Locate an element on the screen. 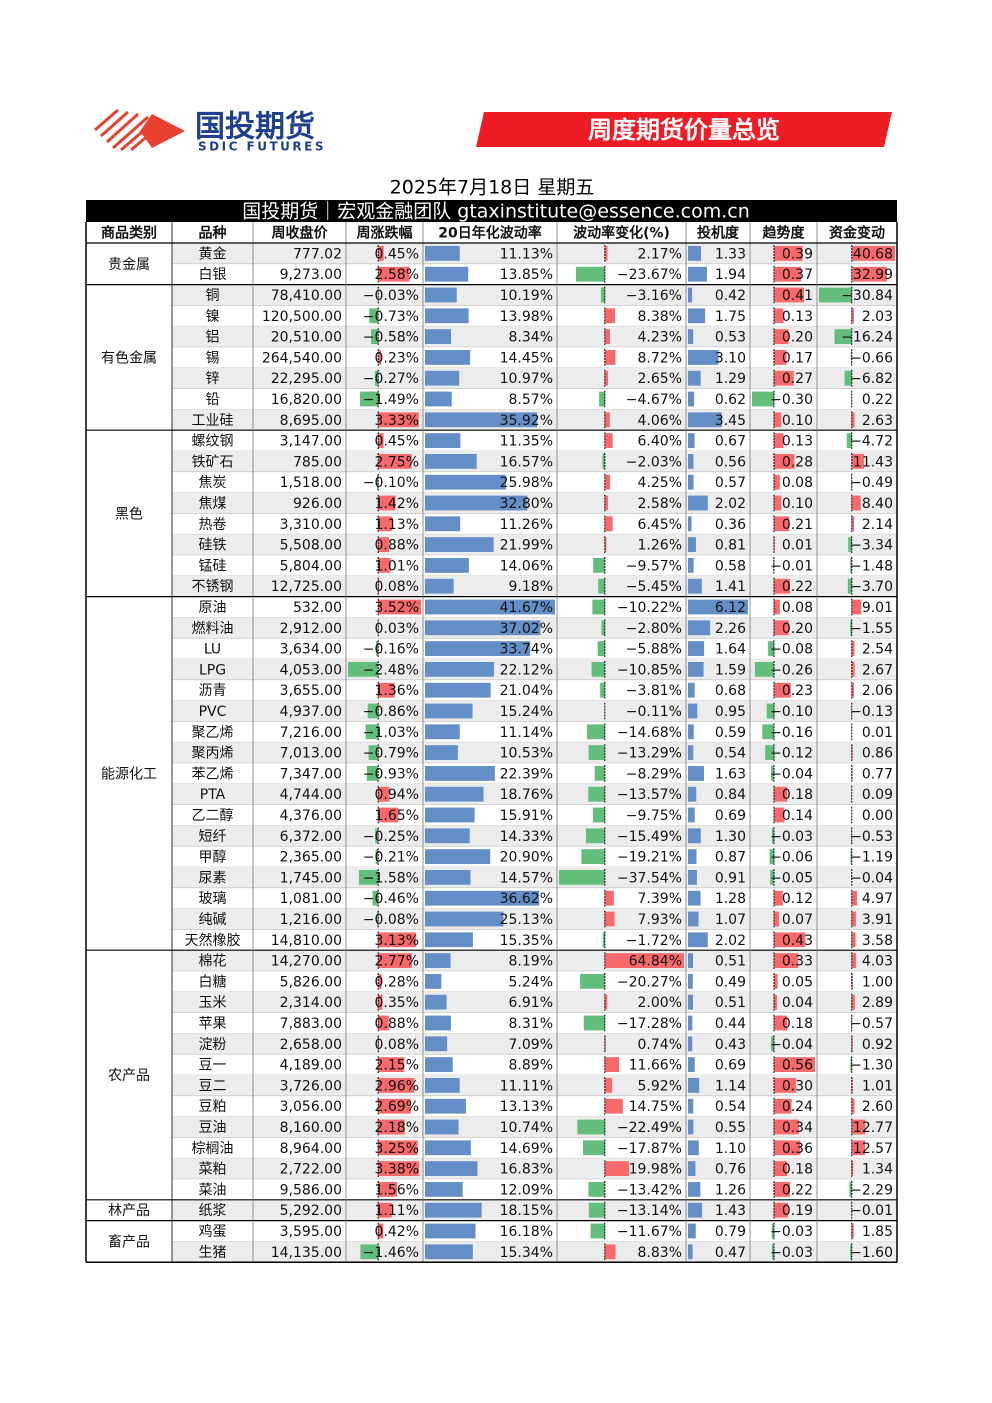 The width and height of the screenshot is (992, 1403). cell-value: 10.74% is located at coordinates (526, 1128).